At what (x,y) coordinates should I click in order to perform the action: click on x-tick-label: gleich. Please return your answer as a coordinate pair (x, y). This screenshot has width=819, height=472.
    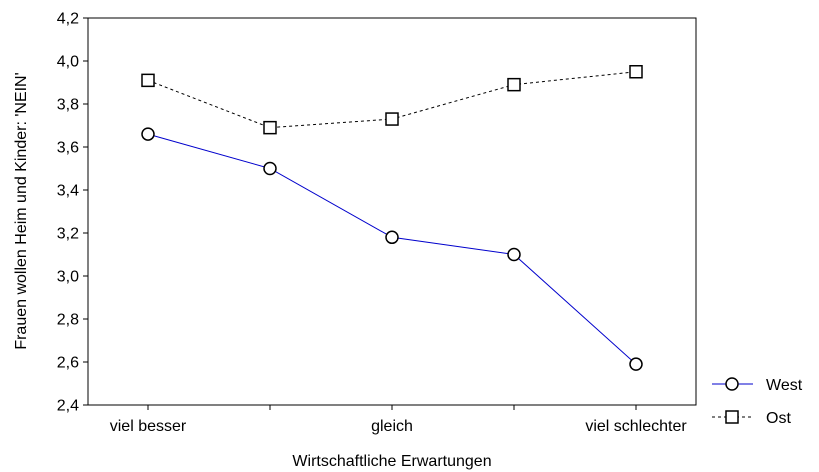
    Looking at the image, I should click on (392, 426).